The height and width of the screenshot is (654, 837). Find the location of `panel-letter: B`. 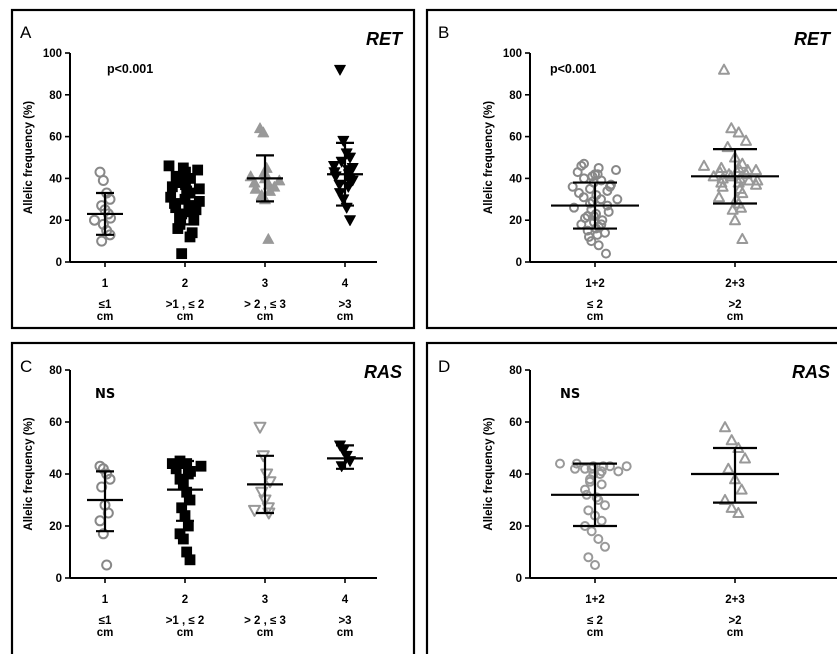

panel-letter: B is located at coordinates (443, 32).